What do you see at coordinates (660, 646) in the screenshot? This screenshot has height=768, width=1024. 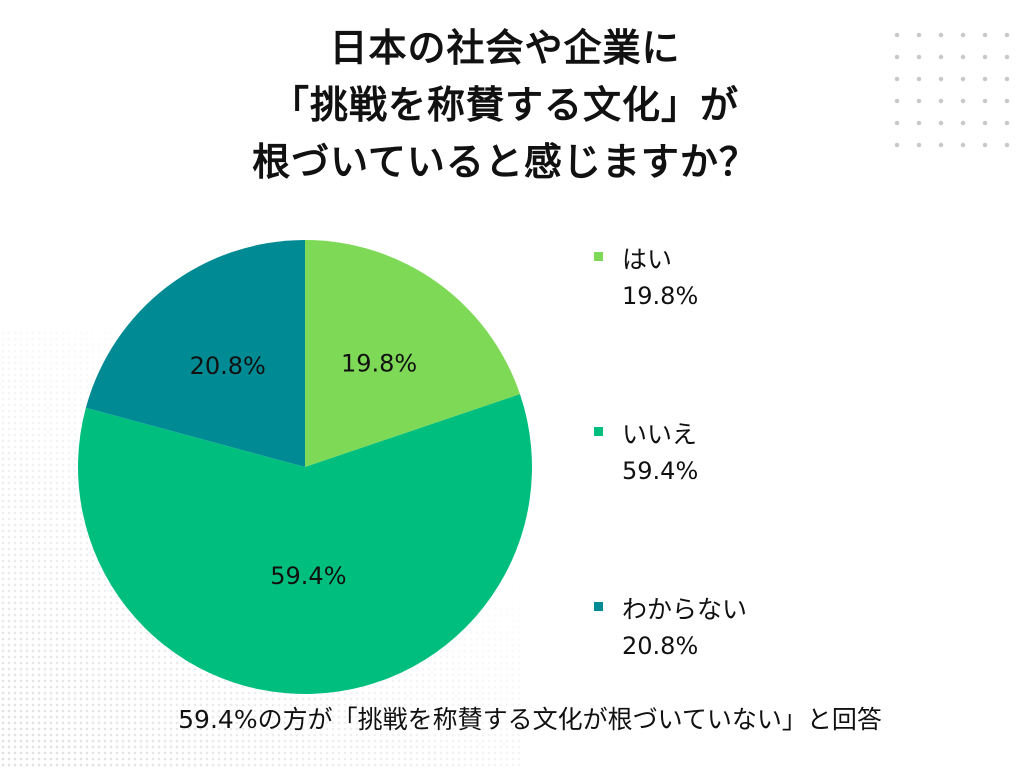 I see `legend-value: 20.8%` at bounding box center [660, 646].